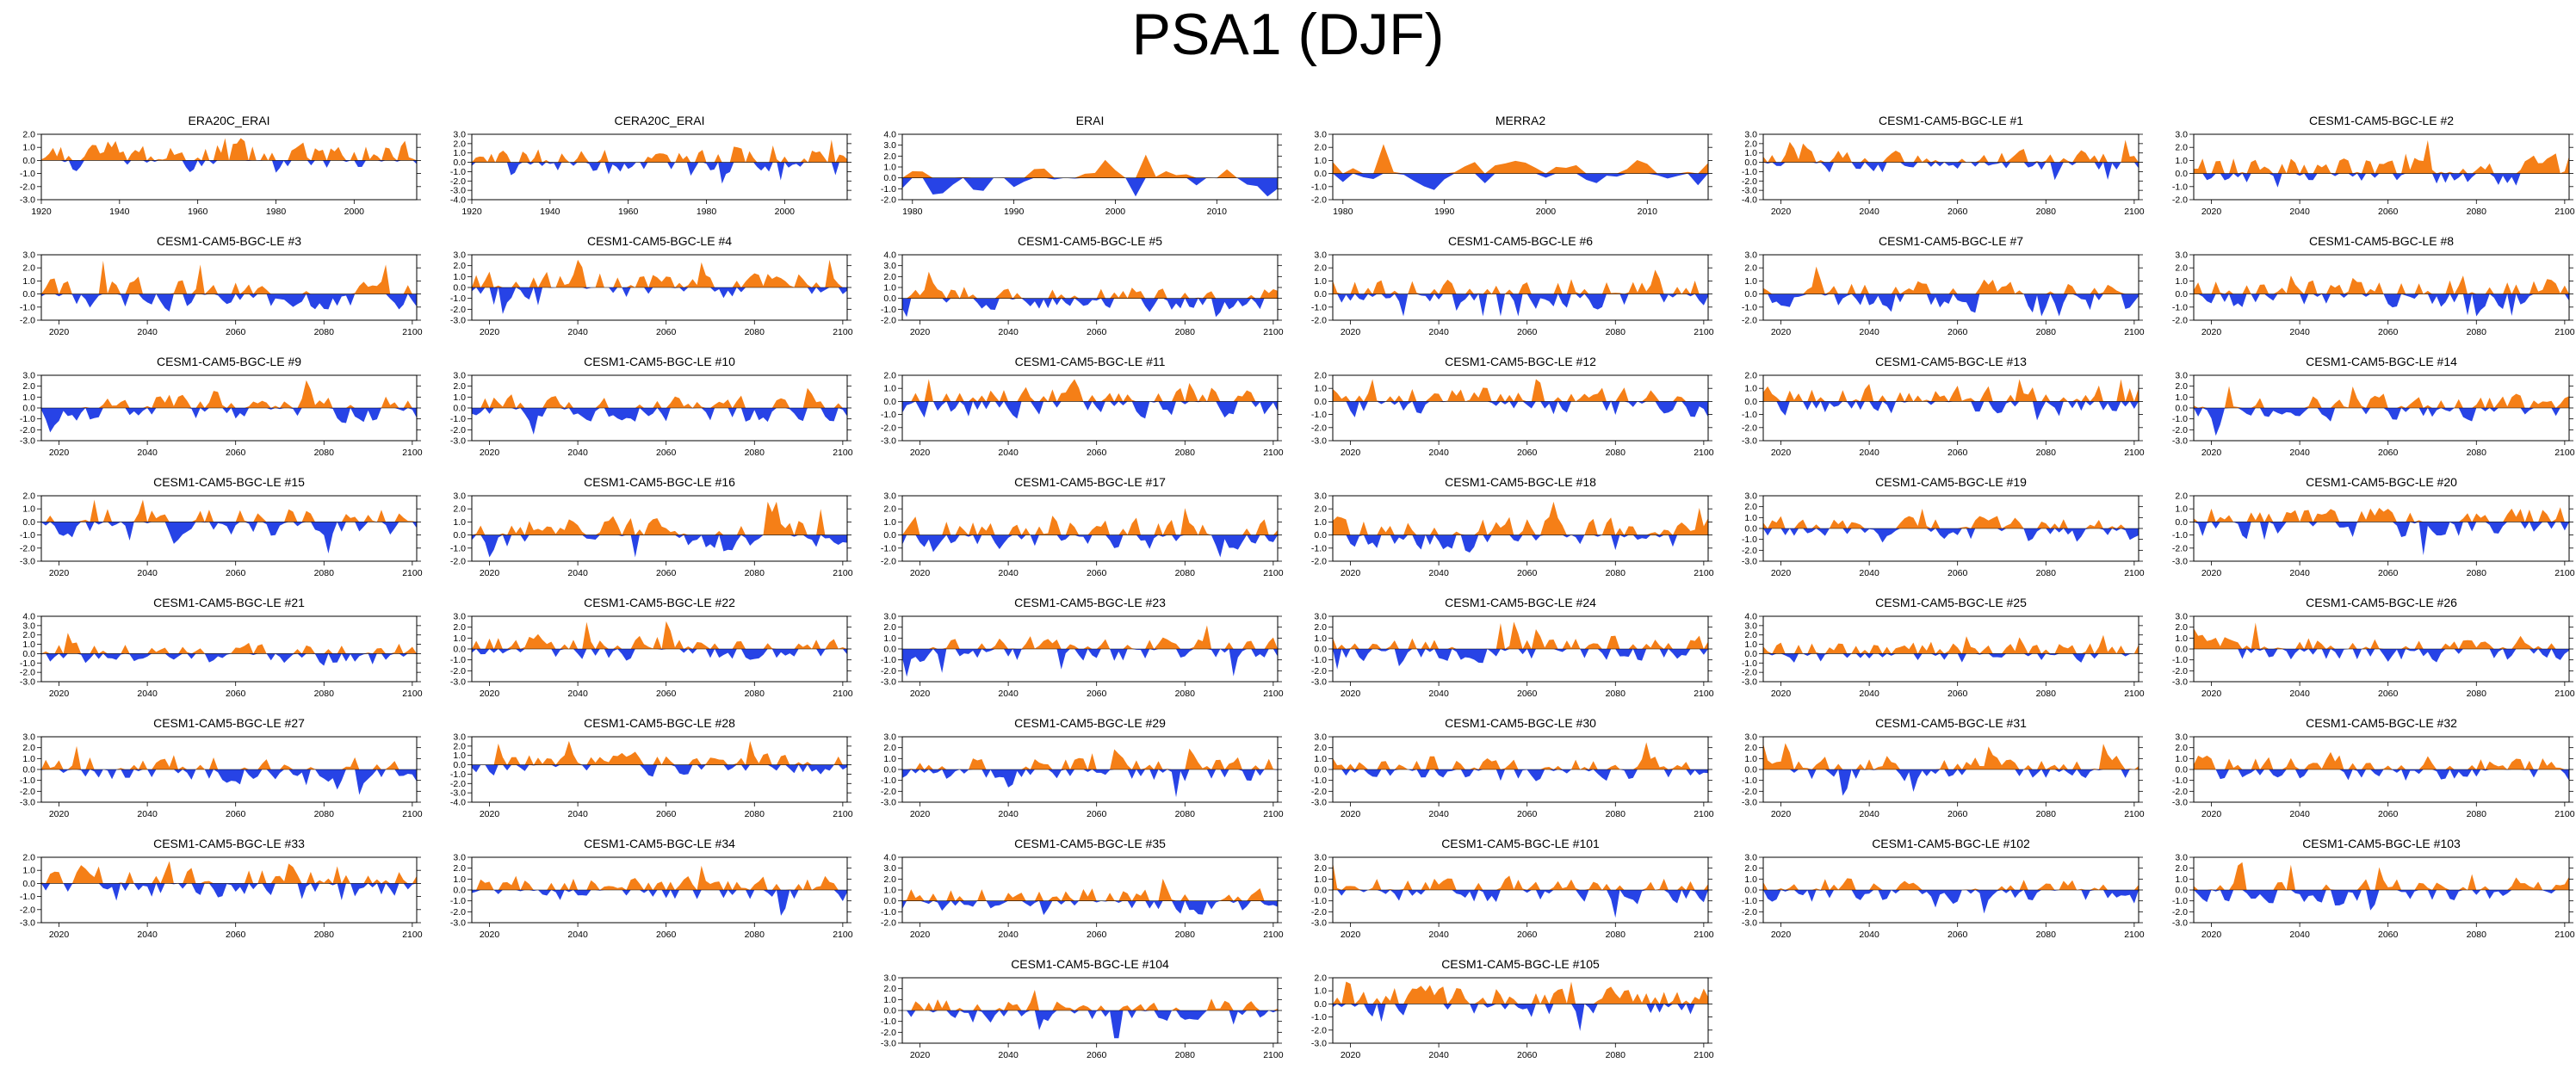 This screenshot has width=2576, height=1069. Describe the element at coordinates (230, 121) in the screenshot. I see `chart-title: ERA20C_ERAI` at that location.